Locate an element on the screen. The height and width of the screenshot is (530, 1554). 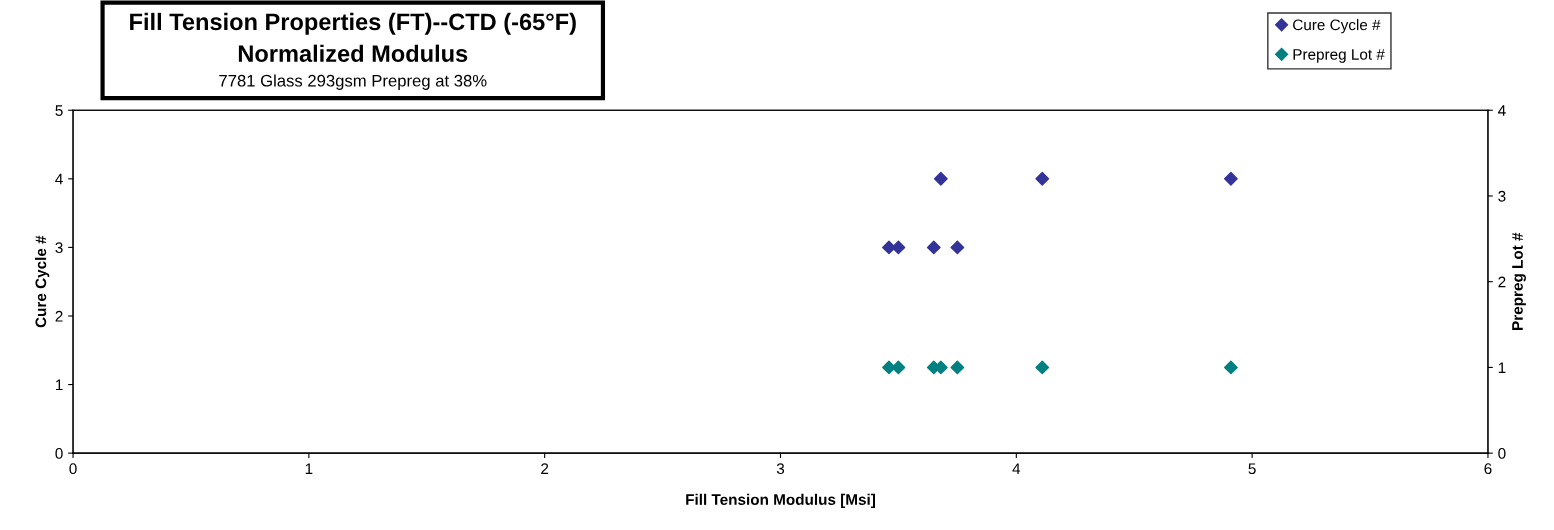
y-tick-label: 3 is located at coordinates (59, 248).